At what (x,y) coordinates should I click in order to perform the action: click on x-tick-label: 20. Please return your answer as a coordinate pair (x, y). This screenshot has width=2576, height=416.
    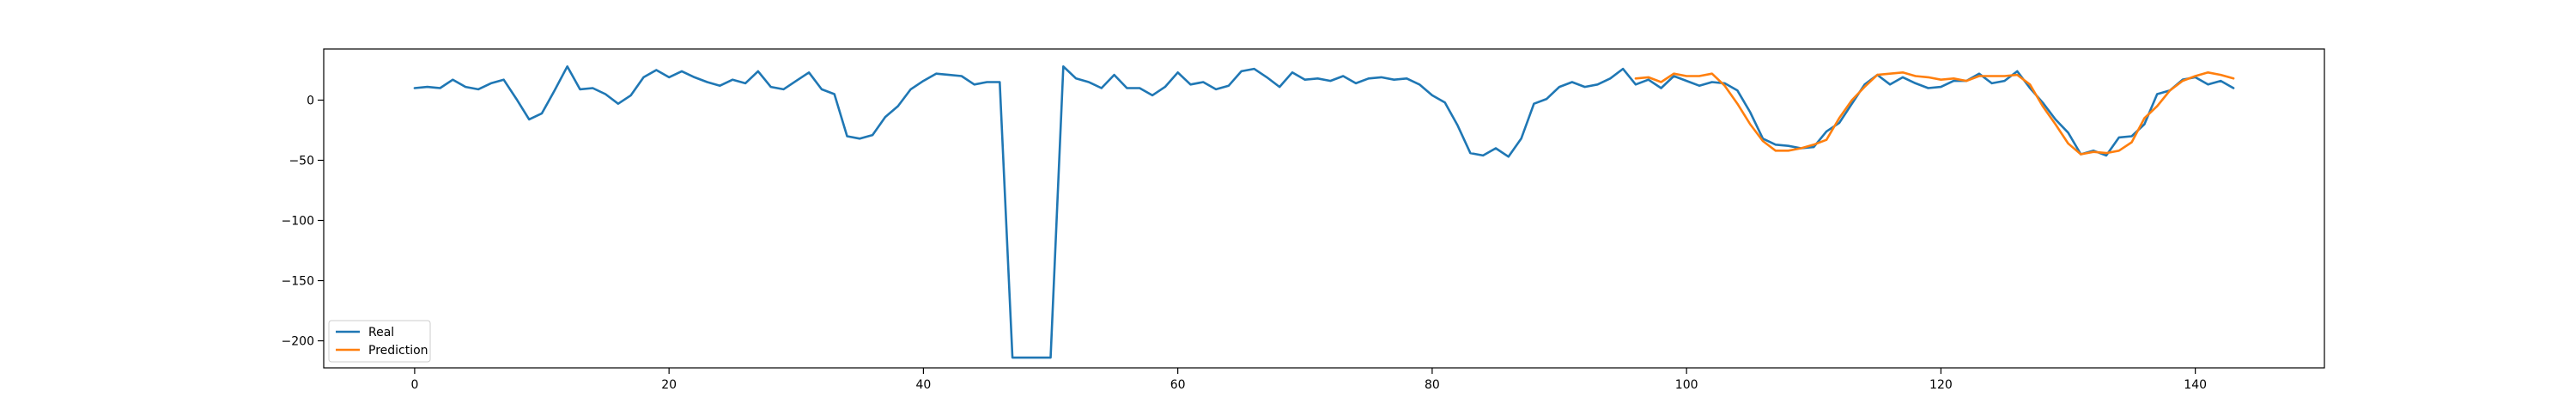
    Looking at the image, I should click on (669, 385).